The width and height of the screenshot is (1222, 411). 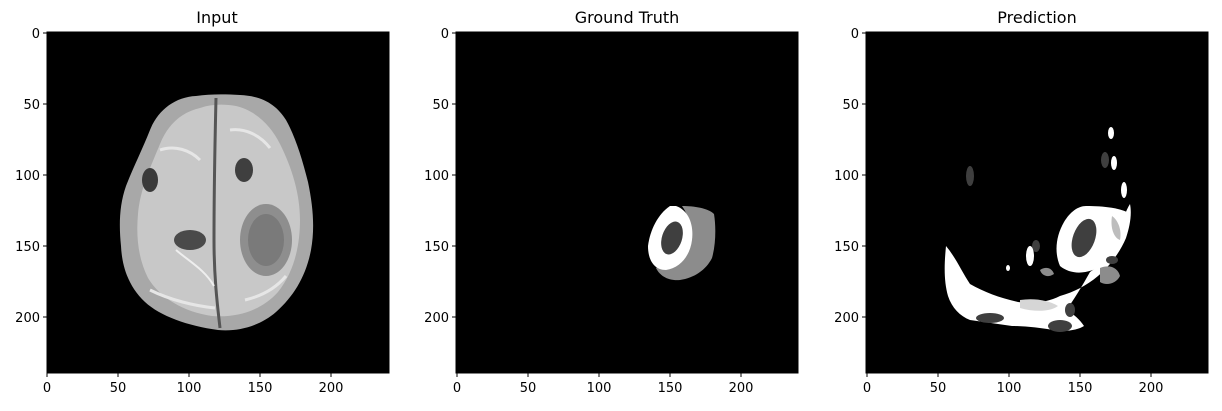 I want to click on panel-title: Prediction, so click(x=1036, y=17).